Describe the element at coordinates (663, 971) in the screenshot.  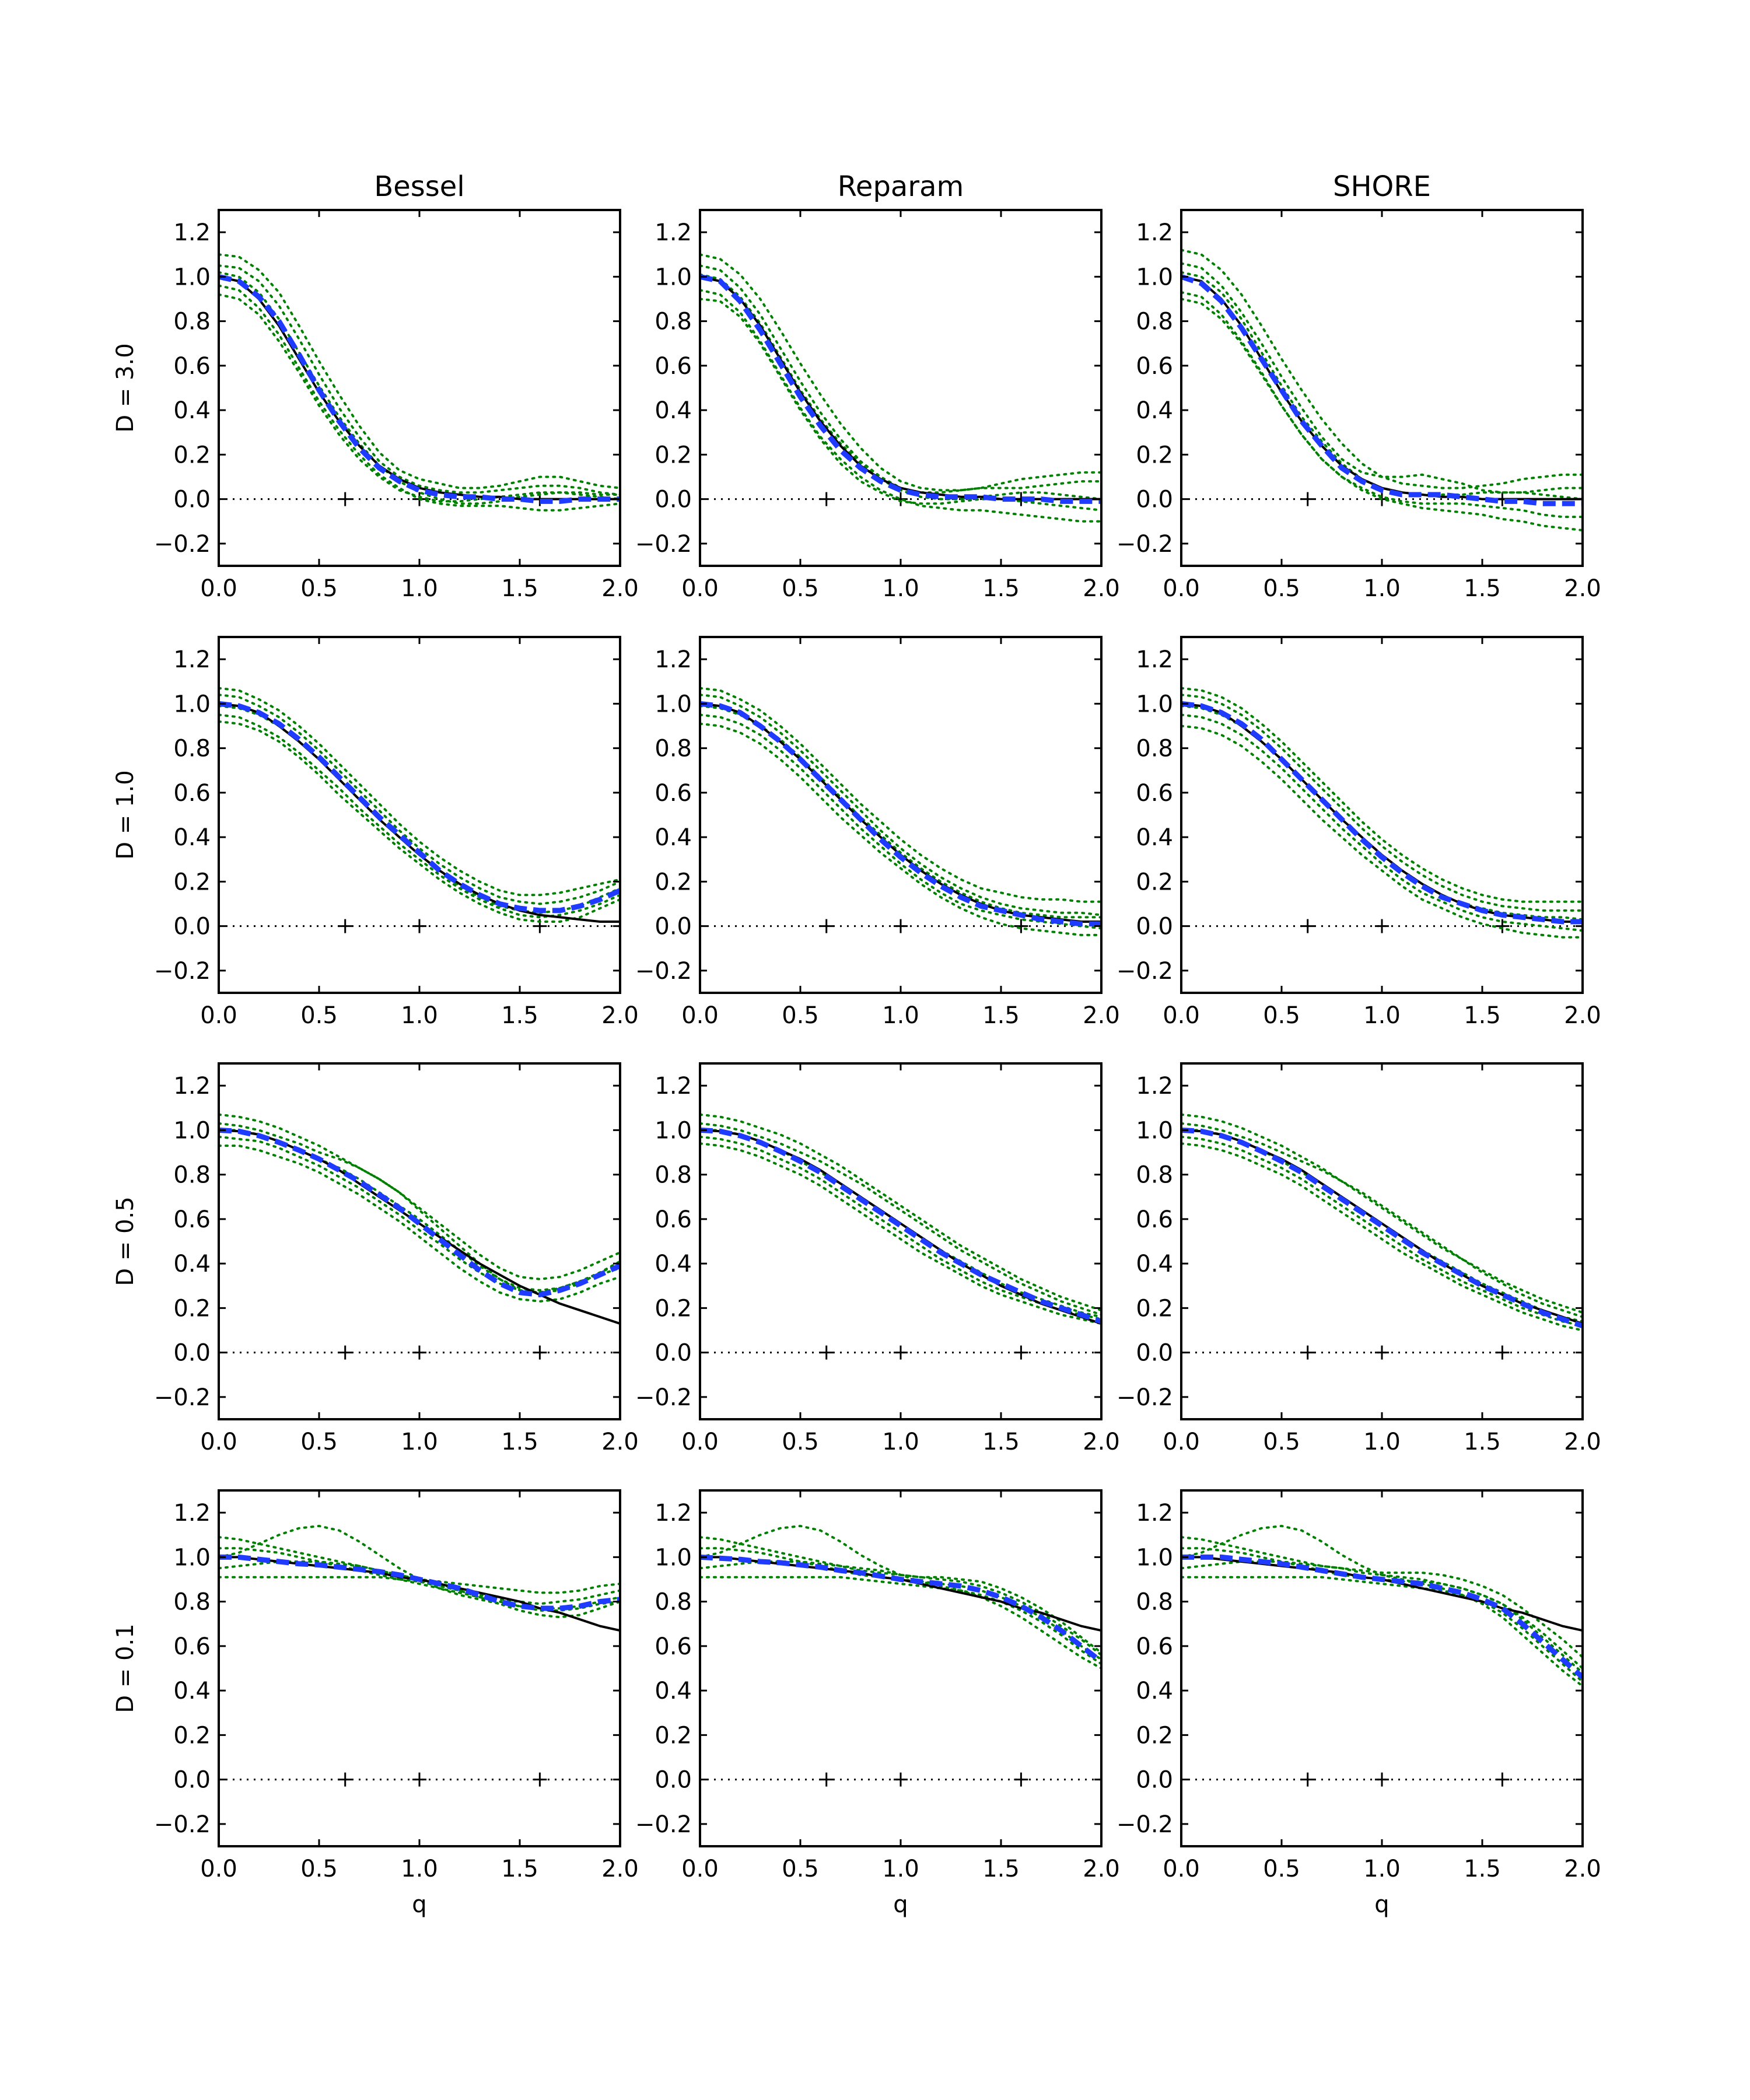
I see `panel-d-1-0-reparam-y-tick-label-0: −0.2` at that location.